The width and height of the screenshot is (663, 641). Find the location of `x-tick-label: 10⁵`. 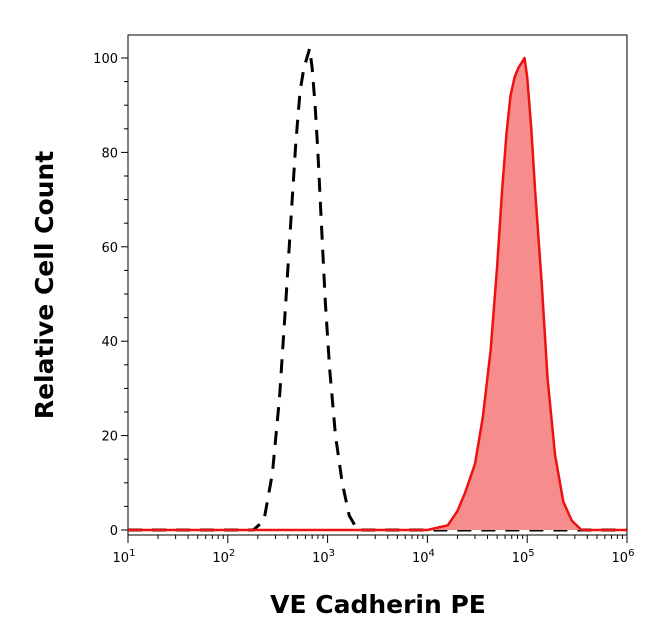

x-tick-label: 10⁵ is located at coordinates (523, 557).